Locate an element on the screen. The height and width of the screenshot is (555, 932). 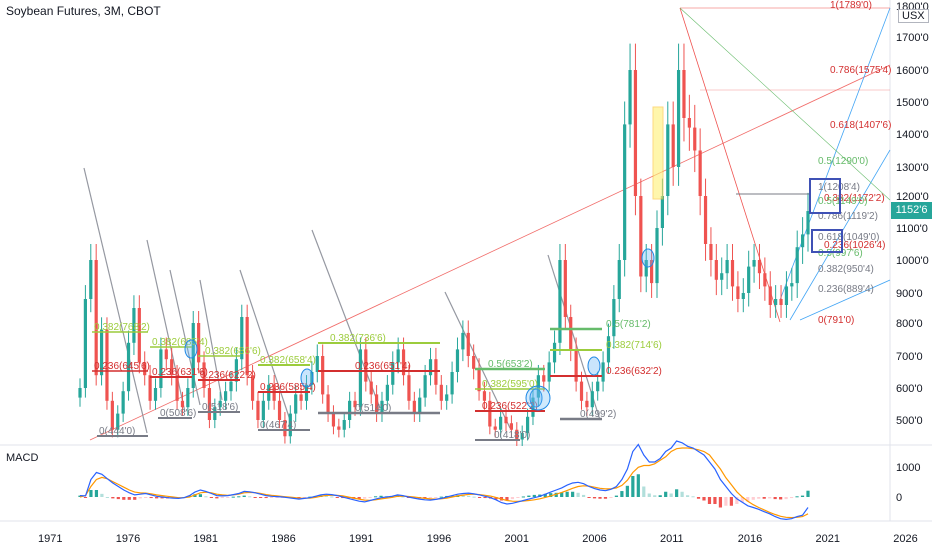
fib-level-label: 0.5(1149'0) is located at coordinates (843, 201).